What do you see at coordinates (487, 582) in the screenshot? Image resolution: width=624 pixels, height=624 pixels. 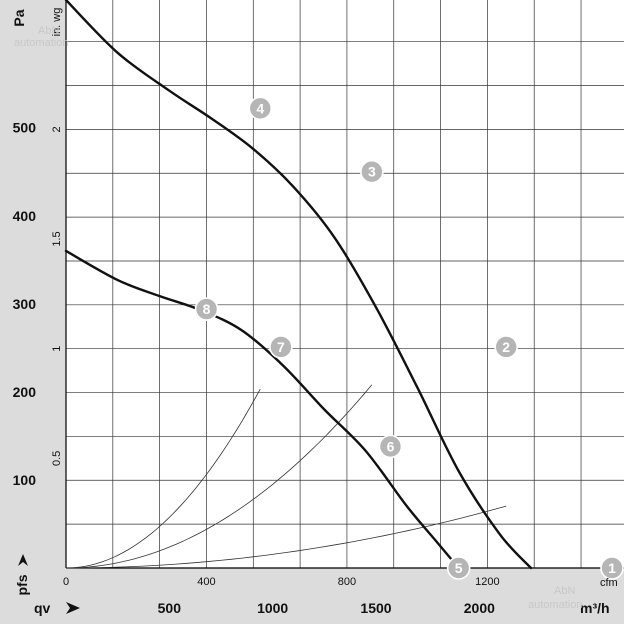 I see `x-secondary-tick-label: 1200` at bounding box center [487, 582].